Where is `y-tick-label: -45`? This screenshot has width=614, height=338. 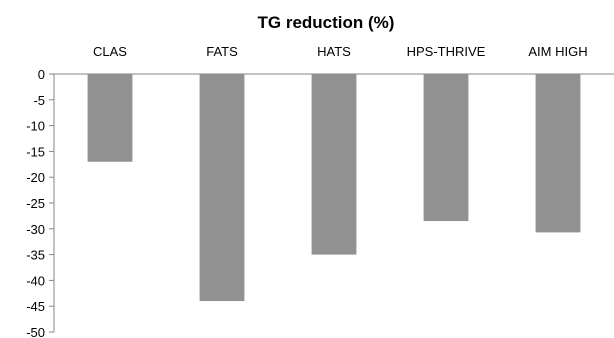
y-tick-label: -45 is located at coordinates (35, 306).